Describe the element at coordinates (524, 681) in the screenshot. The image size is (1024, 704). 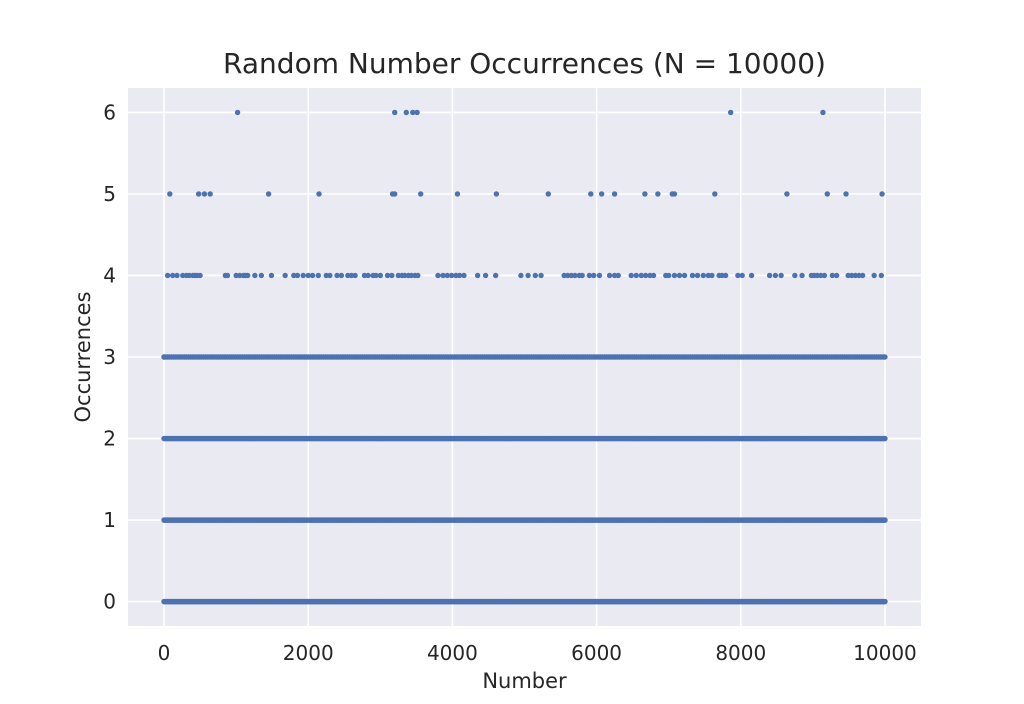
I see `x-axis-label: Number` at that location.